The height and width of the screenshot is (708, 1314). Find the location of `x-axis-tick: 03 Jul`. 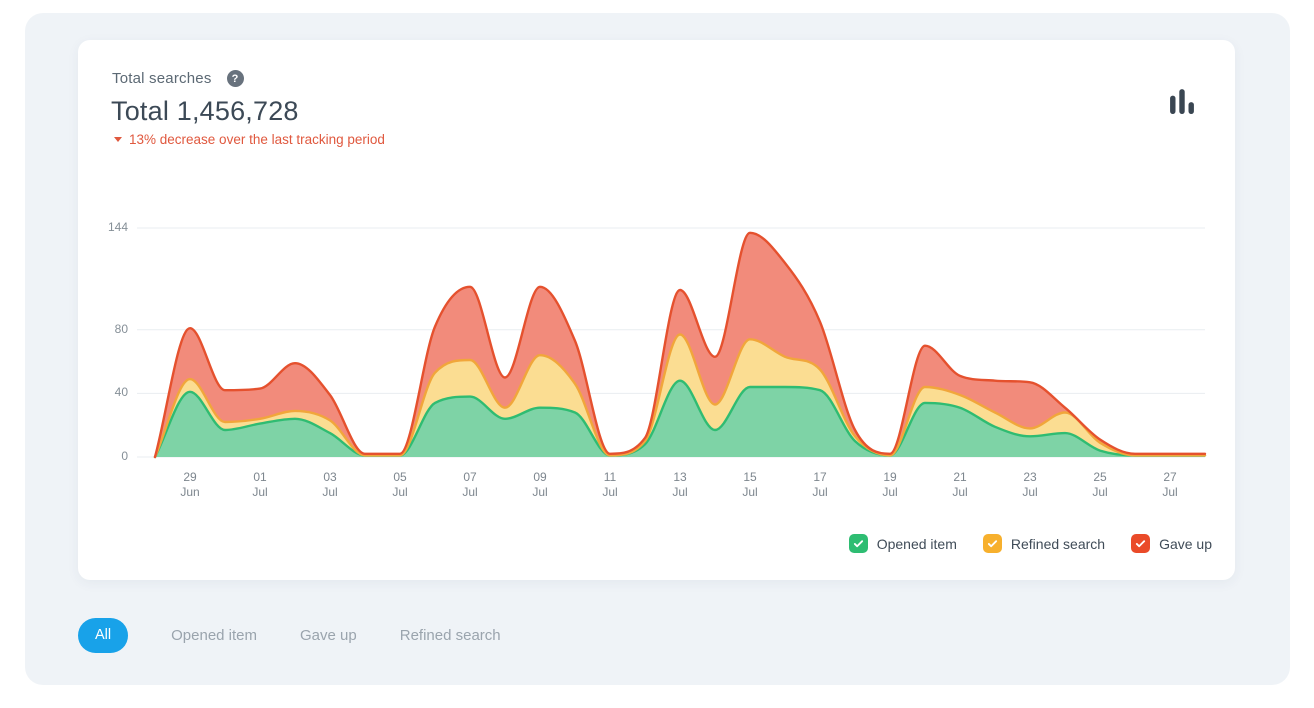

x-axis-tick: 03 Jul is located at coordinates (330, 484).